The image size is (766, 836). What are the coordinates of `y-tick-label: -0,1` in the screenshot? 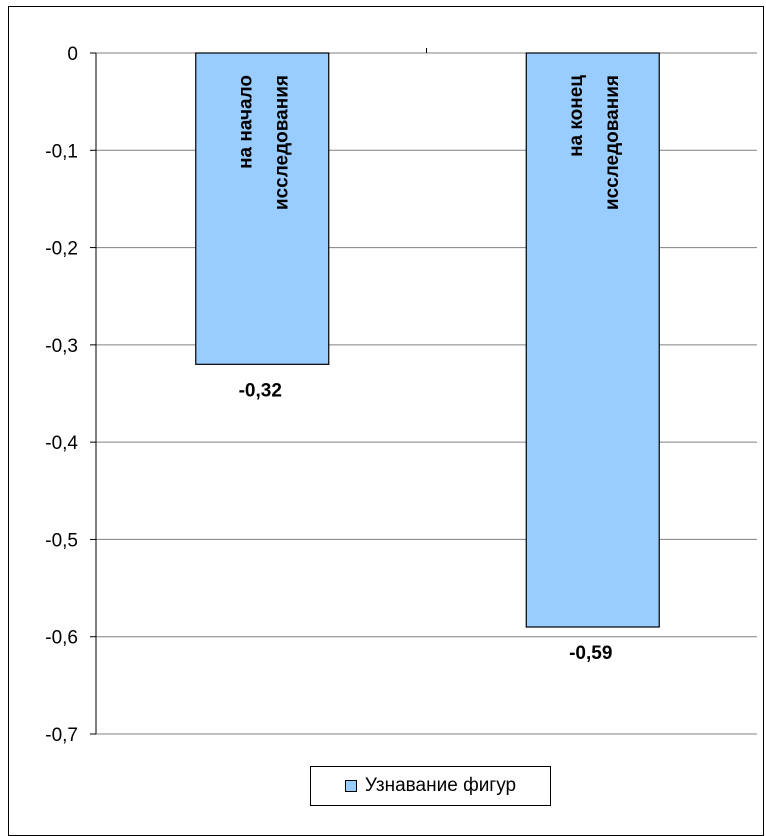 It's located at (61, 151).